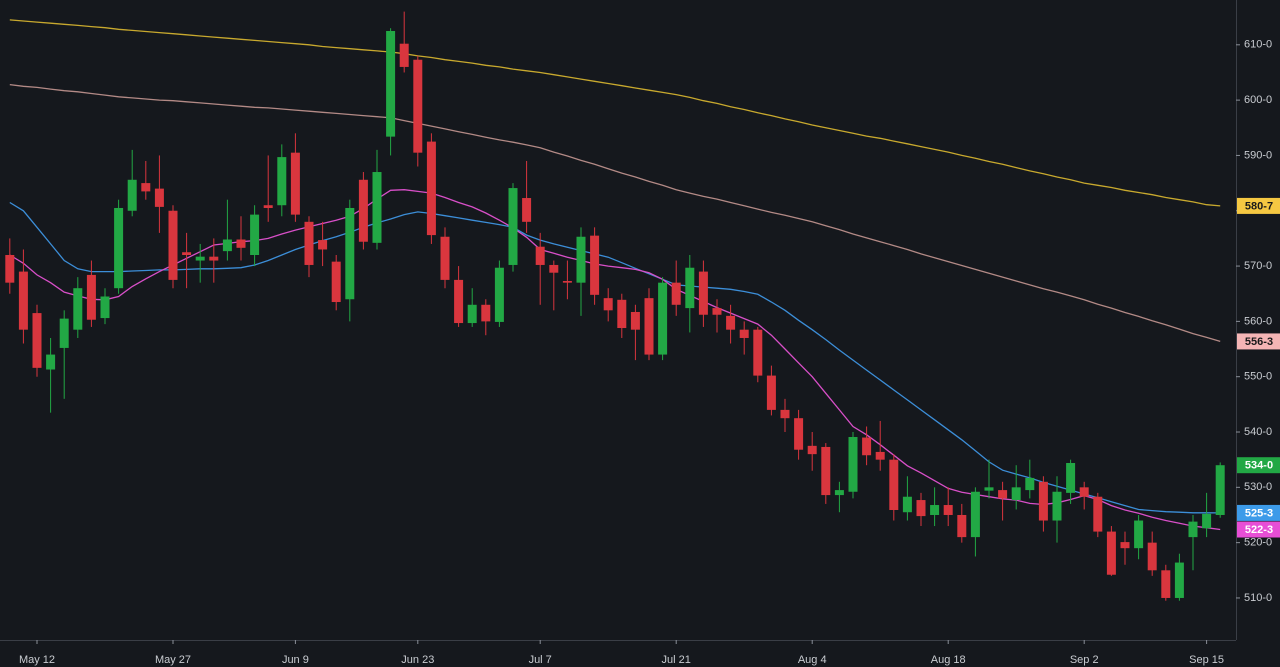 The height and width of the screenshot is (667, 1280). What do you see at coordinates (1206, 660) in the screenshot?
I see `x-tick-label: Sep 15` at bounding box center [1206, 660].